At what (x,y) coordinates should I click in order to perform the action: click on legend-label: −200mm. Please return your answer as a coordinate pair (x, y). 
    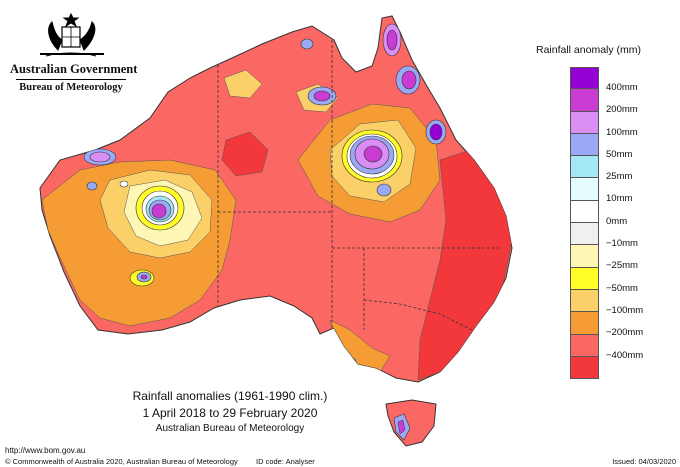
    Looking at the image, I should click on (625, 333).